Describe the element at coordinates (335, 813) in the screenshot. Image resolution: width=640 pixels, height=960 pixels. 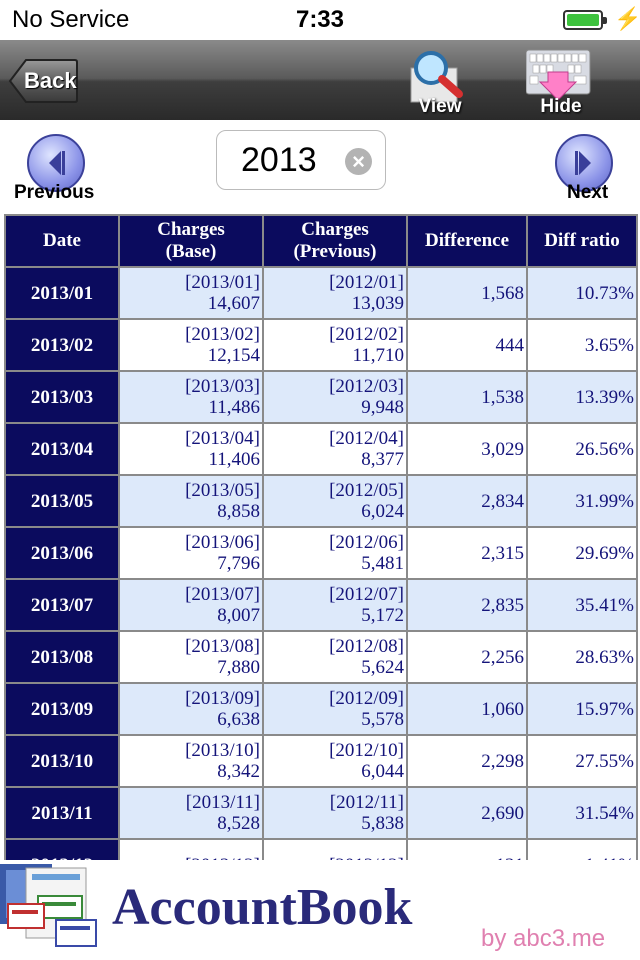
I see `cell-charges-previous: [2012/11] 5,838` at that location.